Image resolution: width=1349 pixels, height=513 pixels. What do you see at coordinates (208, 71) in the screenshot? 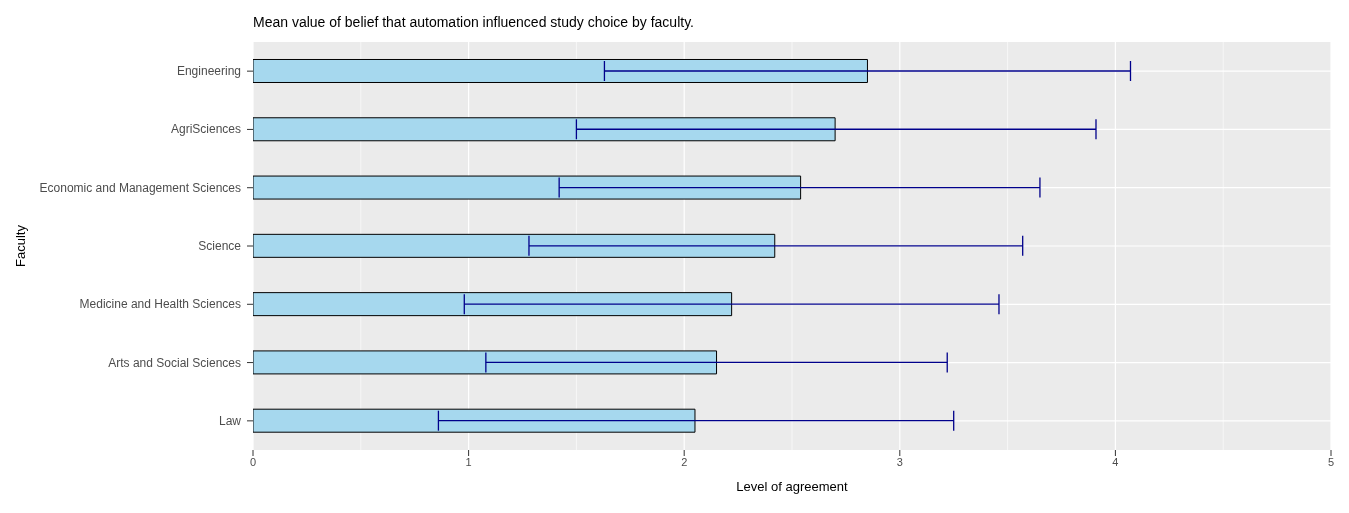
I see `y-tick-label: Engineering` at bounding box center [208, 71].